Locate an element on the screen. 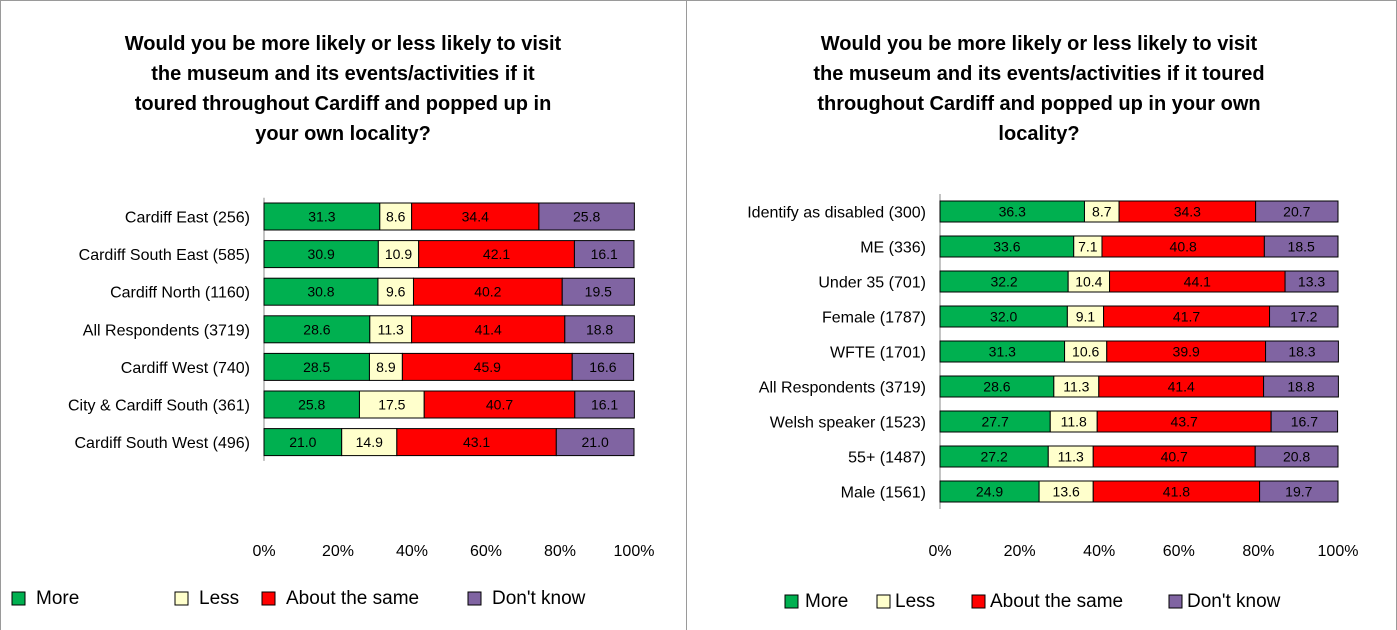  left-data-label: 19.5 is located at coordinates (598, 292).